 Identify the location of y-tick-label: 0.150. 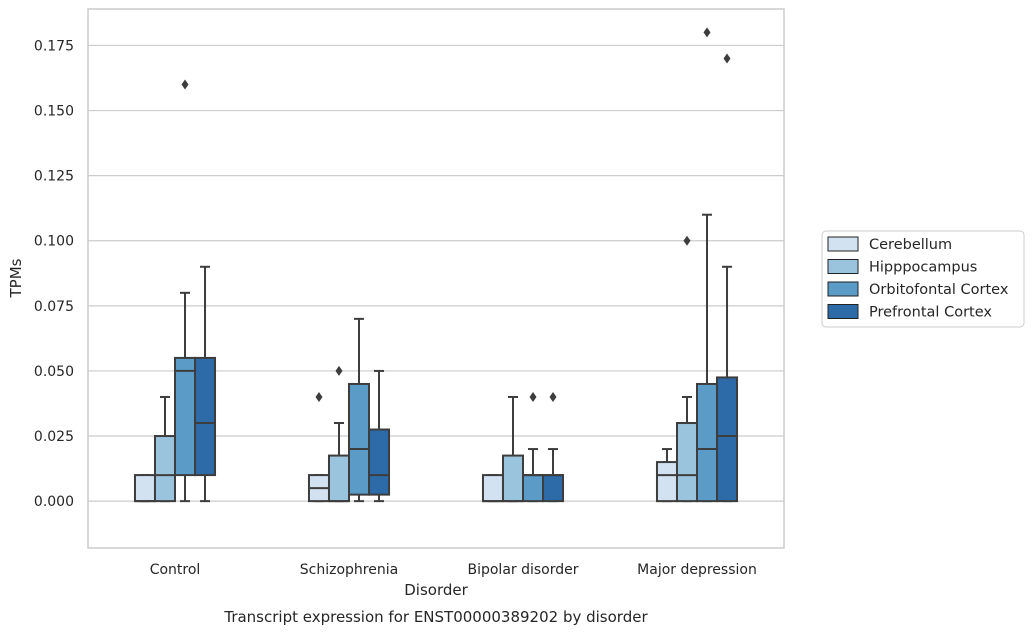
(54, 112).